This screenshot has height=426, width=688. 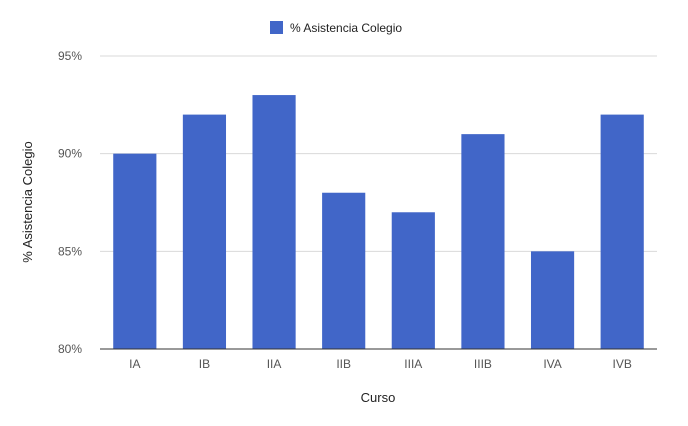 I want to click on x-tick-label: IA, so click(x=134, y=364).